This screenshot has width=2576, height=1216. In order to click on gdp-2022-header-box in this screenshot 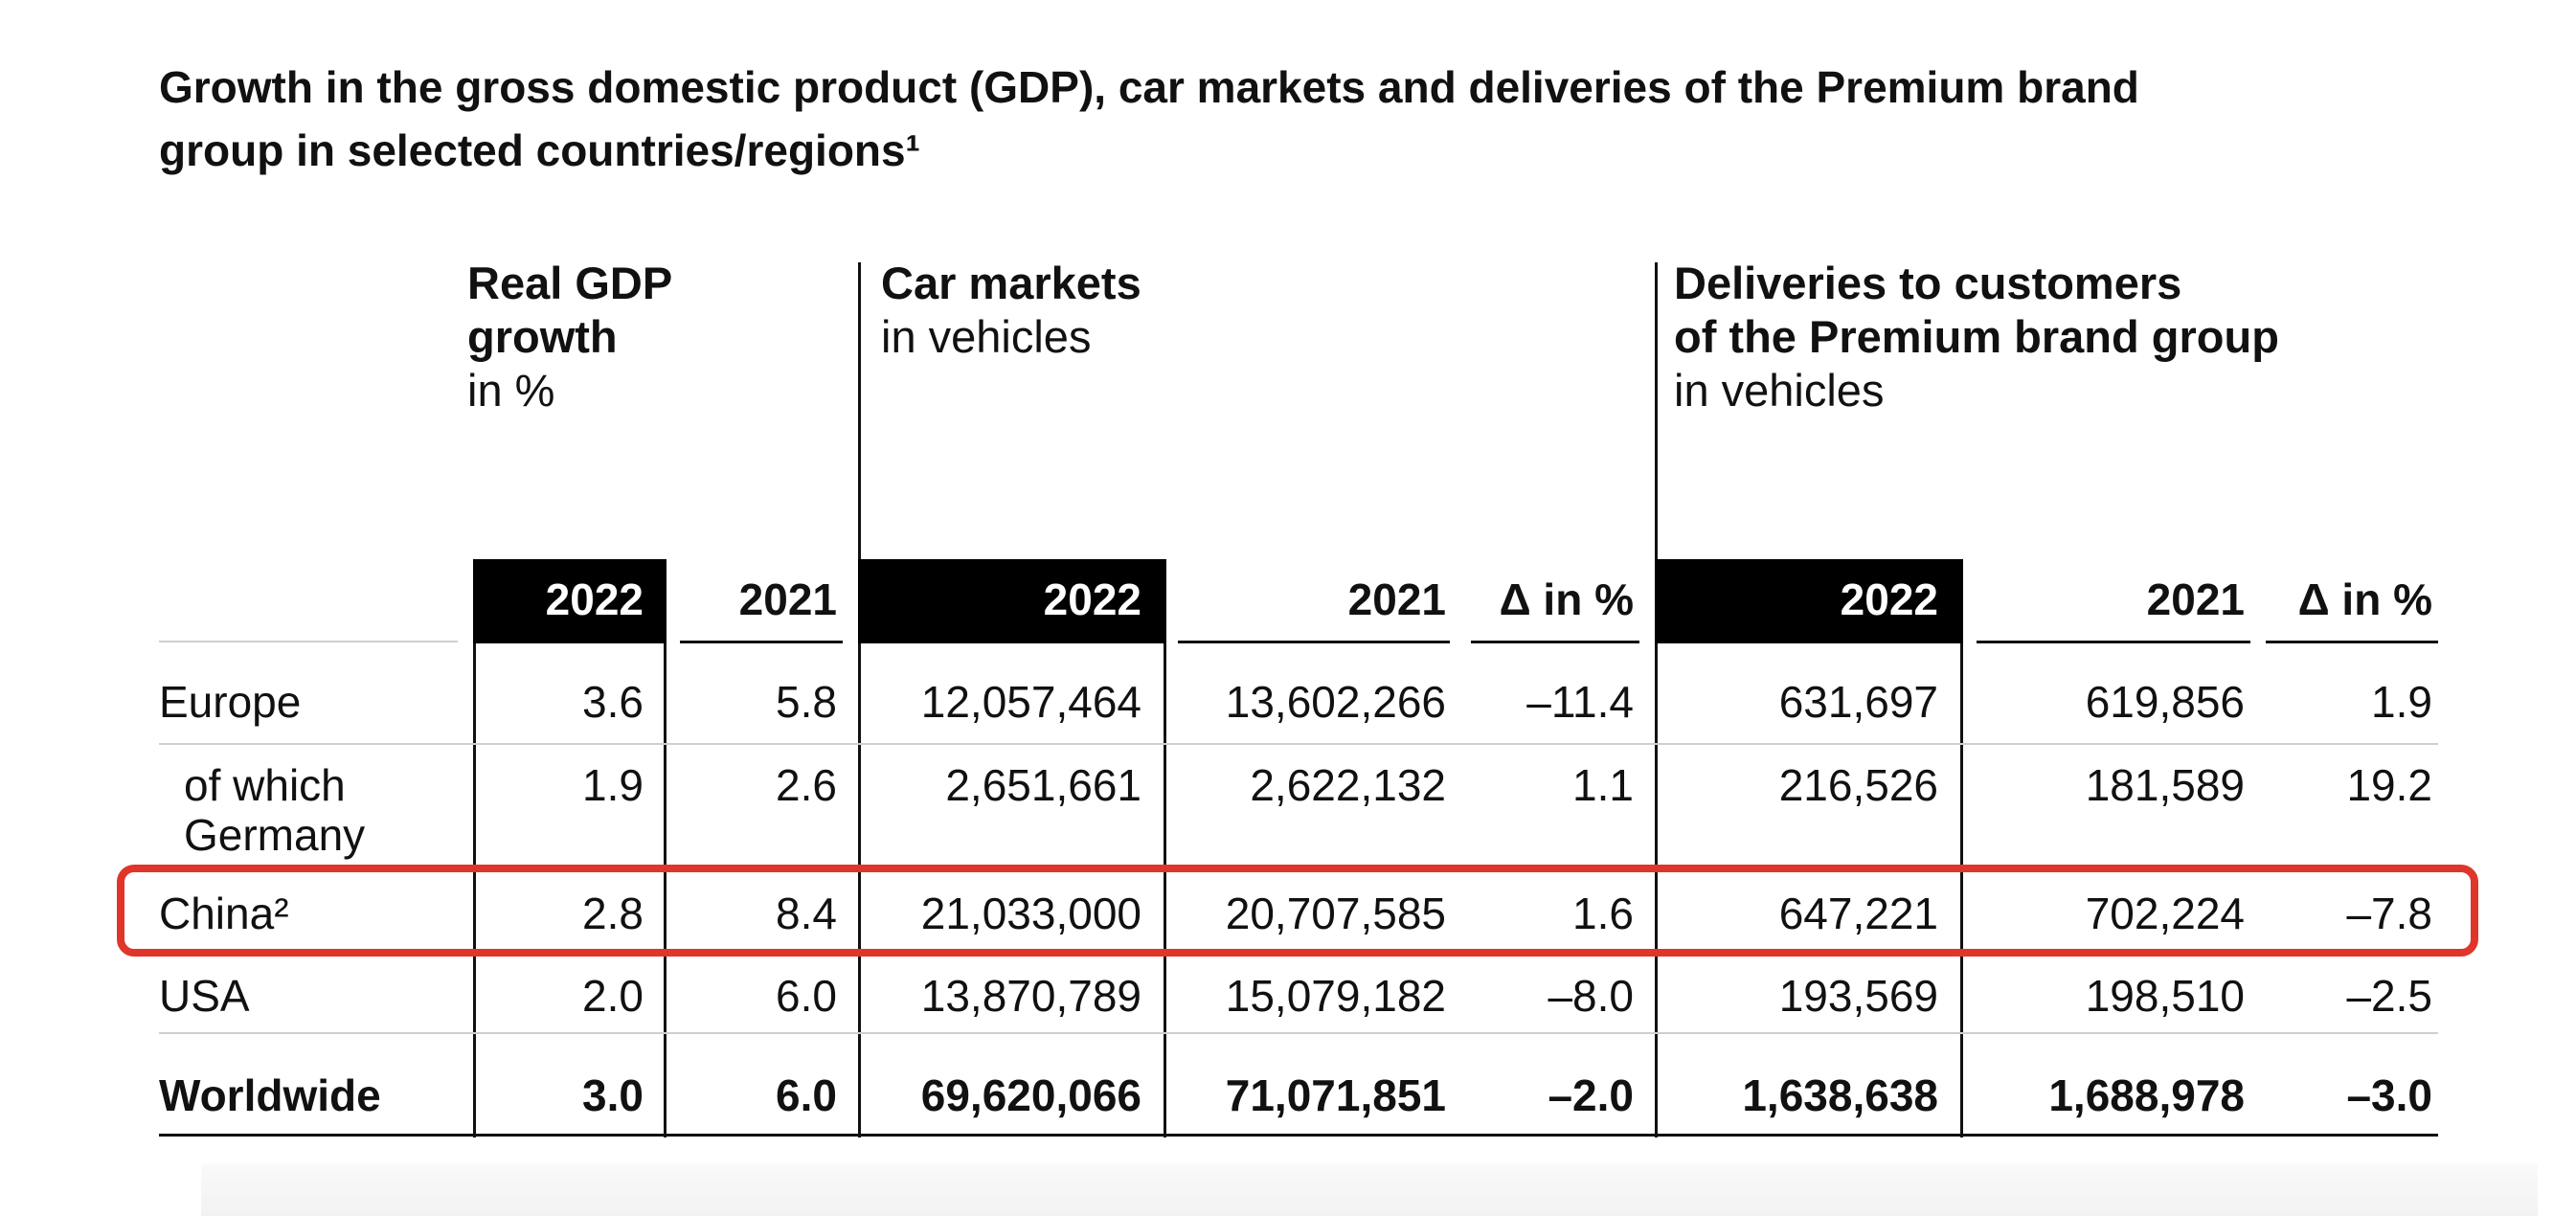, I will do `click(570, 601)`.